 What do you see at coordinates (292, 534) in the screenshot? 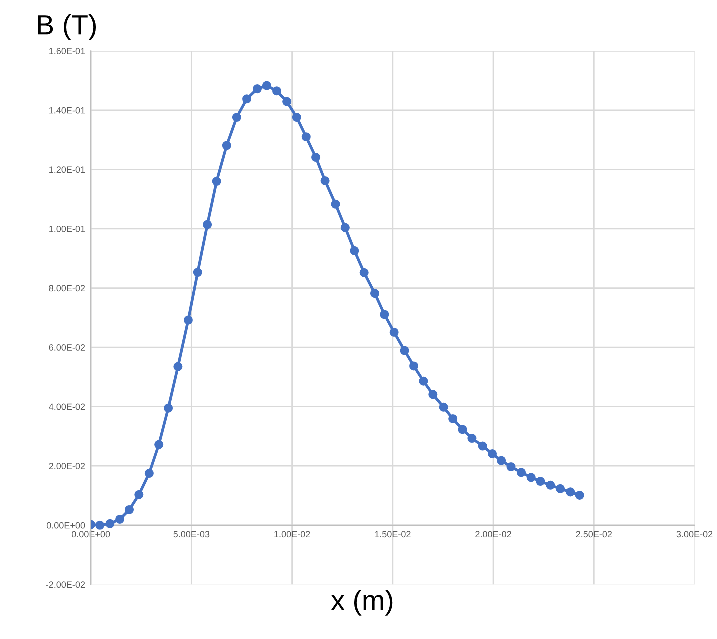
I see `x-tick-label: 1.00E-02` at bounding box center [292, 534].